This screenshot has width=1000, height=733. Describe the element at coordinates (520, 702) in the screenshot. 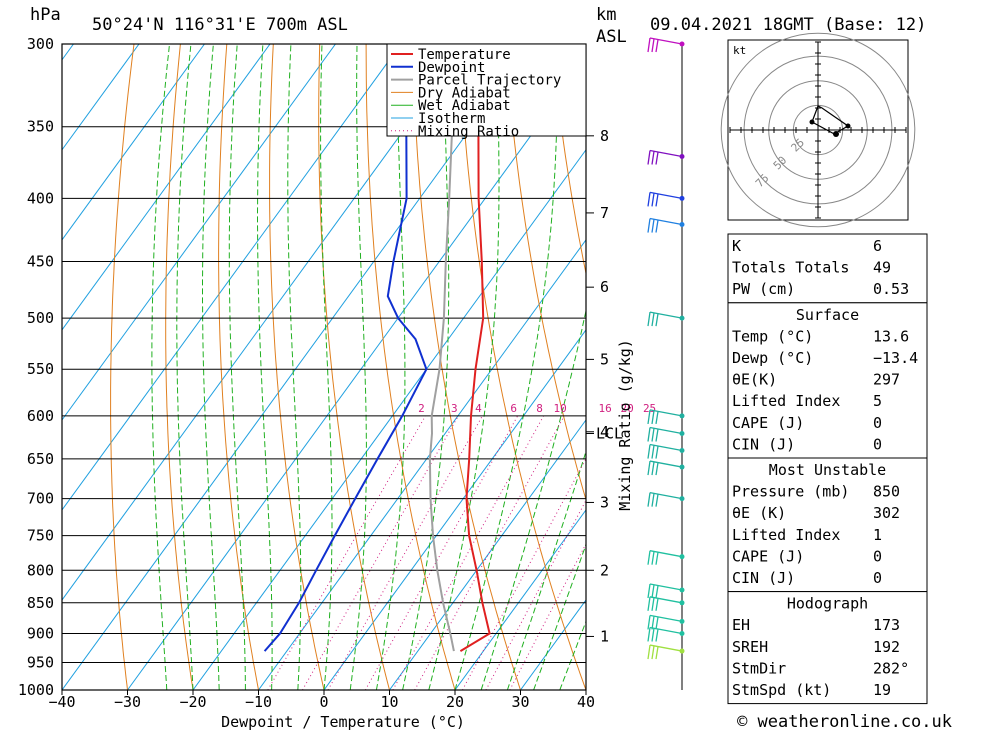

I see `x-tick-label: 30` at that location.